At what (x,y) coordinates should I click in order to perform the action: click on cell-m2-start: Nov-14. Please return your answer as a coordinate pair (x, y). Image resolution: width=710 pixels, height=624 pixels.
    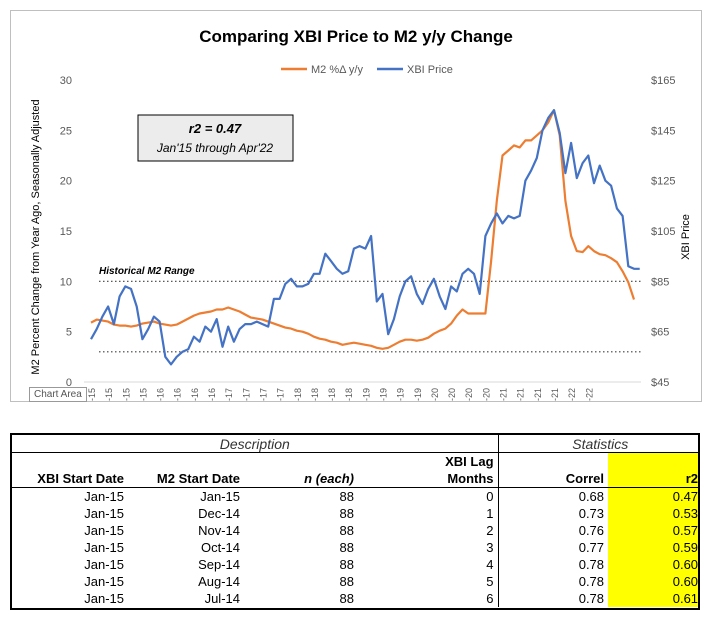
    Looking at the image, I should click on (219, 530).